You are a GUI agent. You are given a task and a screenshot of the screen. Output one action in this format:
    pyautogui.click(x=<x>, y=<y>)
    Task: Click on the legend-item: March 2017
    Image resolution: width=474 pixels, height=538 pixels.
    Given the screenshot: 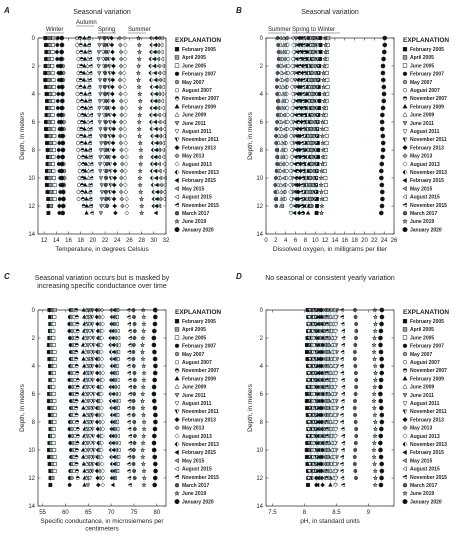 What is the action you would take?
    pyautogui.click(x=191, y=214)
    